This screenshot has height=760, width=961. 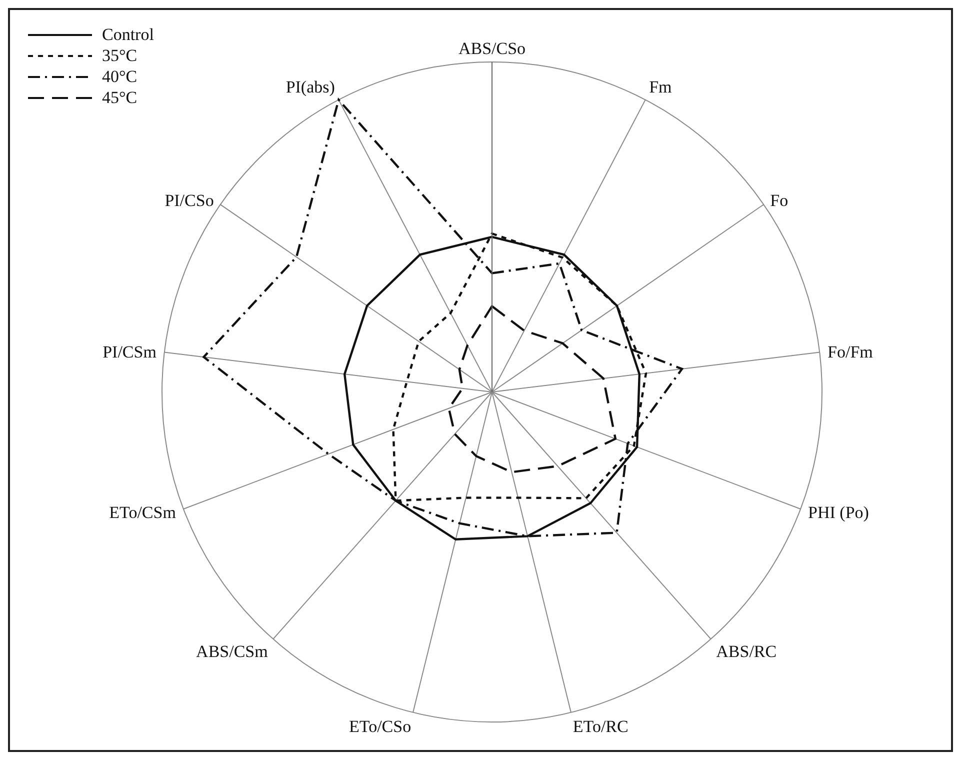 What do you see at coordinates (120, 97) in the screenshot?
I see `legend-label: 45°C` at bounding box center [120, 97].